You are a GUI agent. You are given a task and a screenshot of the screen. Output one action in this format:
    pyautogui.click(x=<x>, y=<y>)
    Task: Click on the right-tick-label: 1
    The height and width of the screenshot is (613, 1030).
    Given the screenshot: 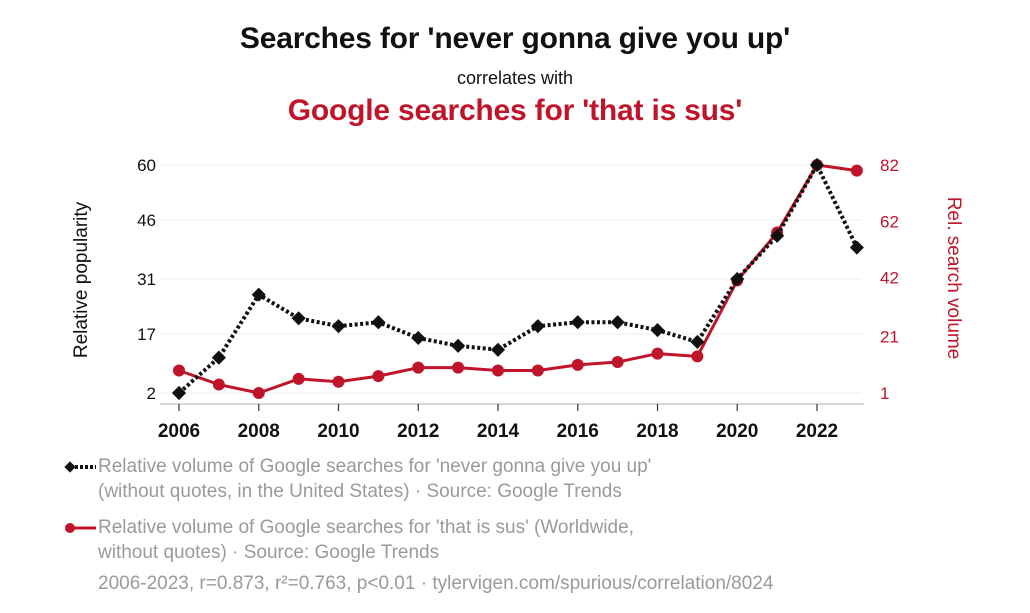 What is the action you would take?
    pyautogui.click(x=884, y=393)
    